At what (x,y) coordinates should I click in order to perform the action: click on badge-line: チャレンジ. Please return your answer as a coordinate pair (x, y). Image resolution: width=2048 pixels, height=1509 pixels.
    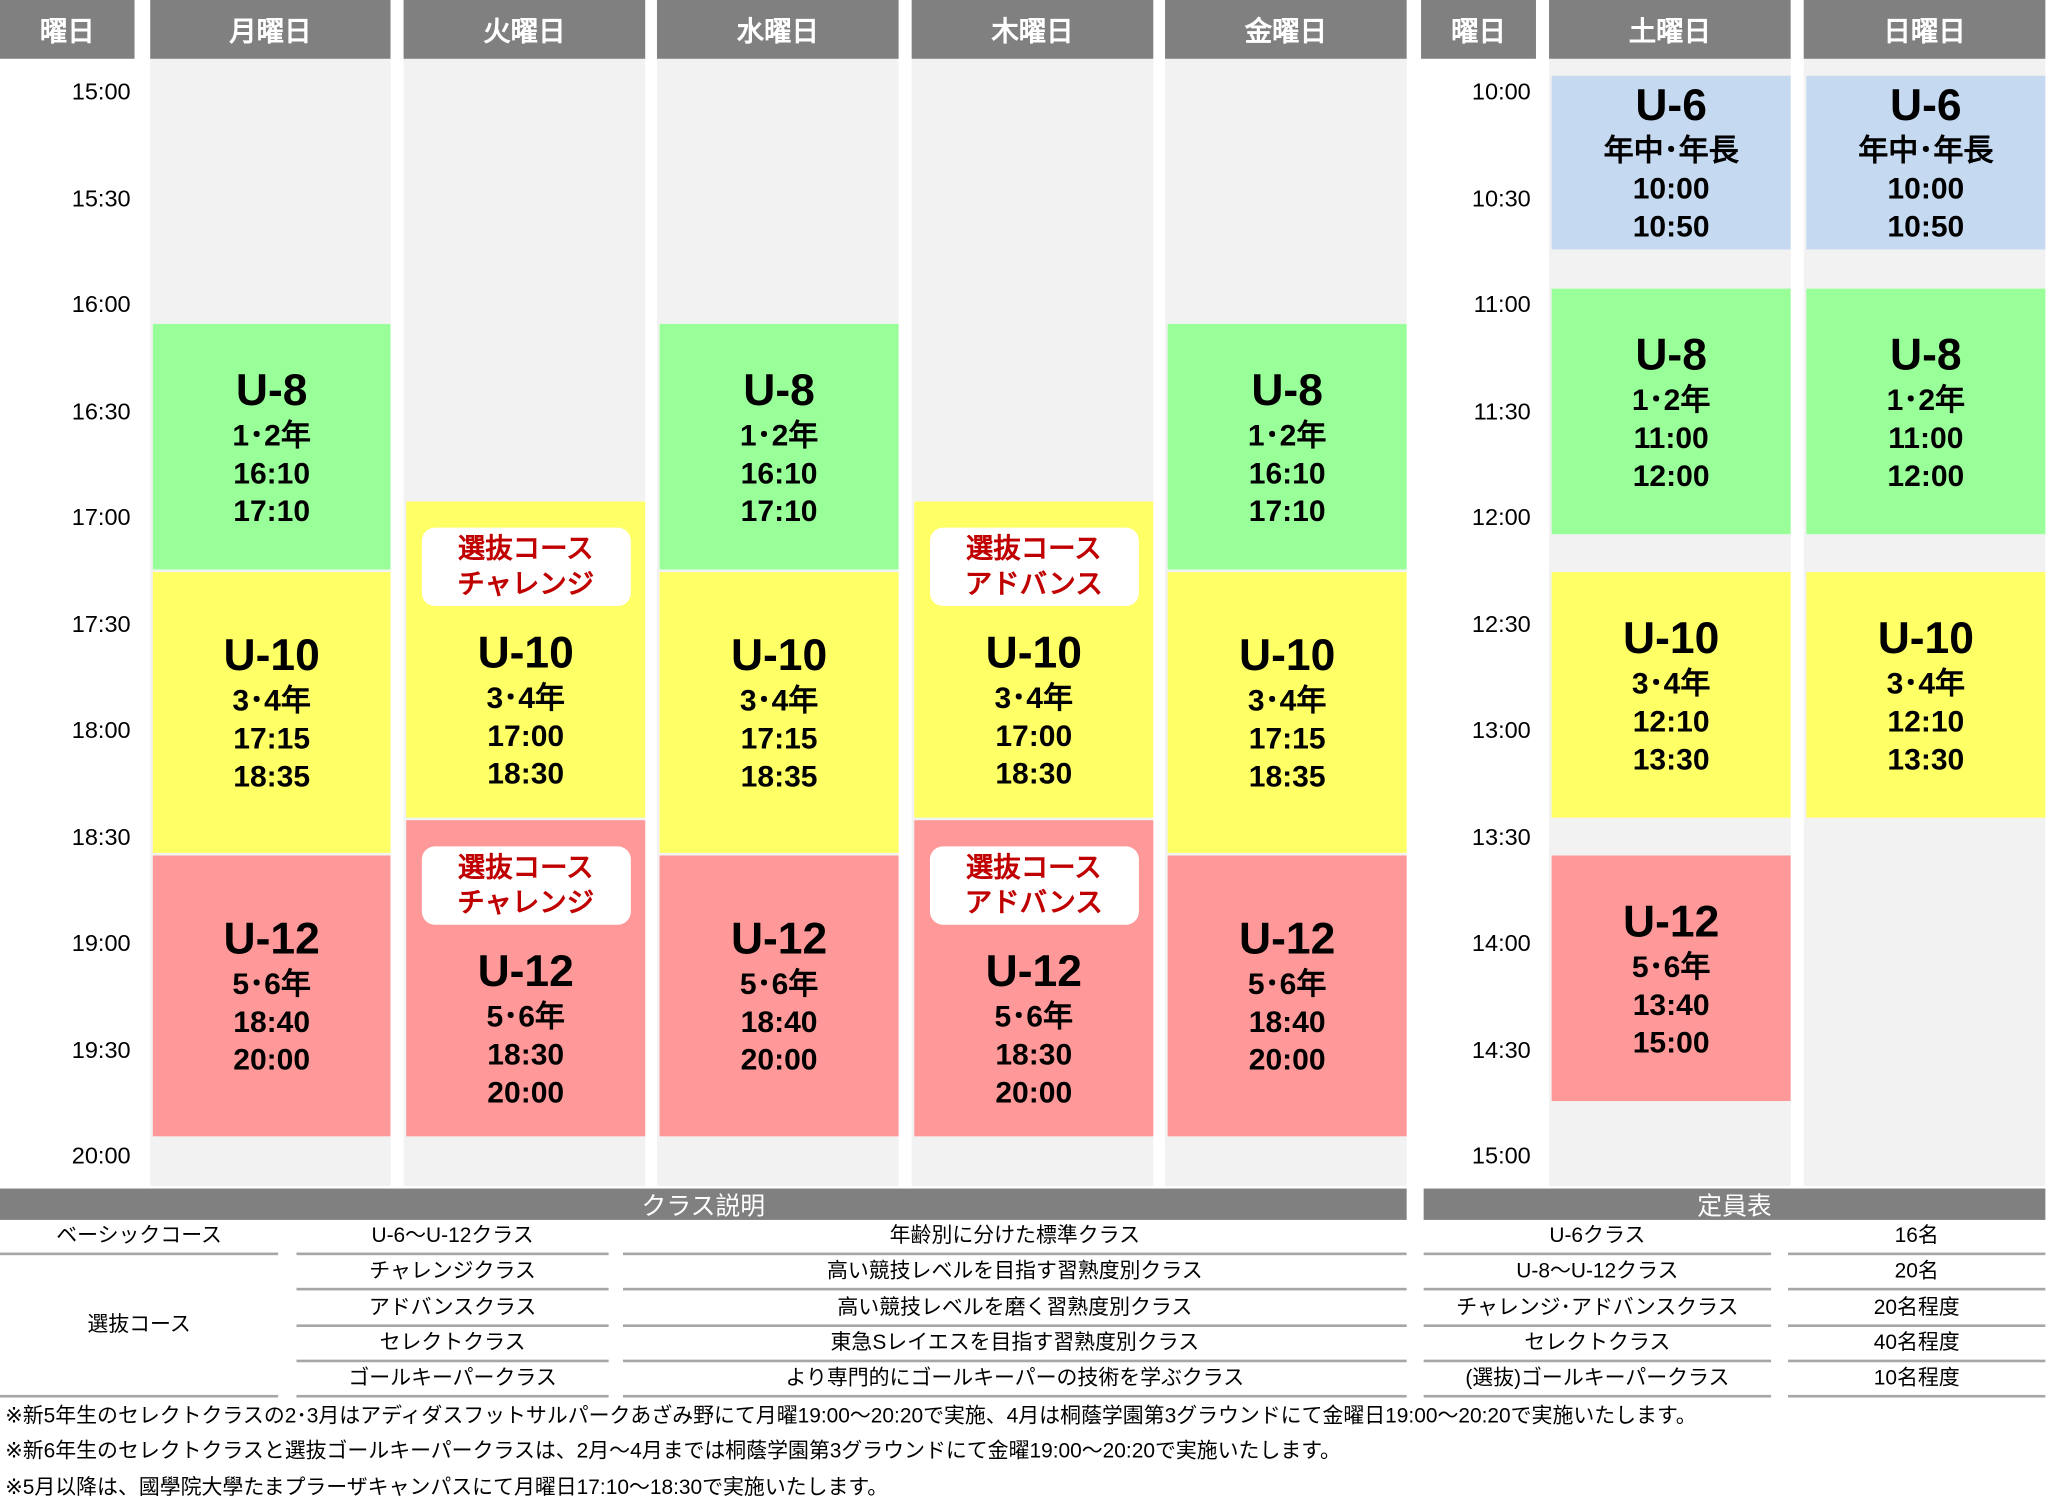
    Looking at the image, I should click on (526, 902).